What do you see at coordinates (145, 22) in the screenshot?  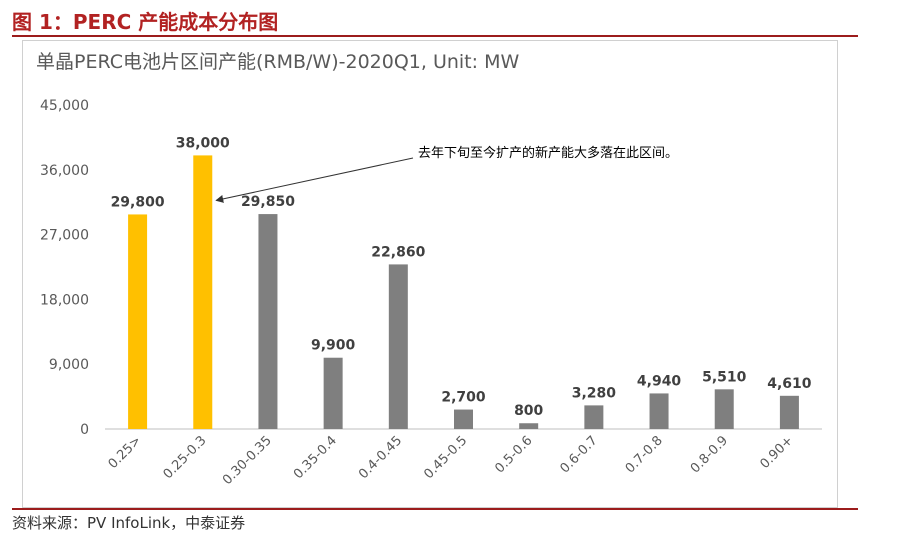 I see `figure-title: 图 1：PERC 产能成本分布图` at bounding box center [145, 22].